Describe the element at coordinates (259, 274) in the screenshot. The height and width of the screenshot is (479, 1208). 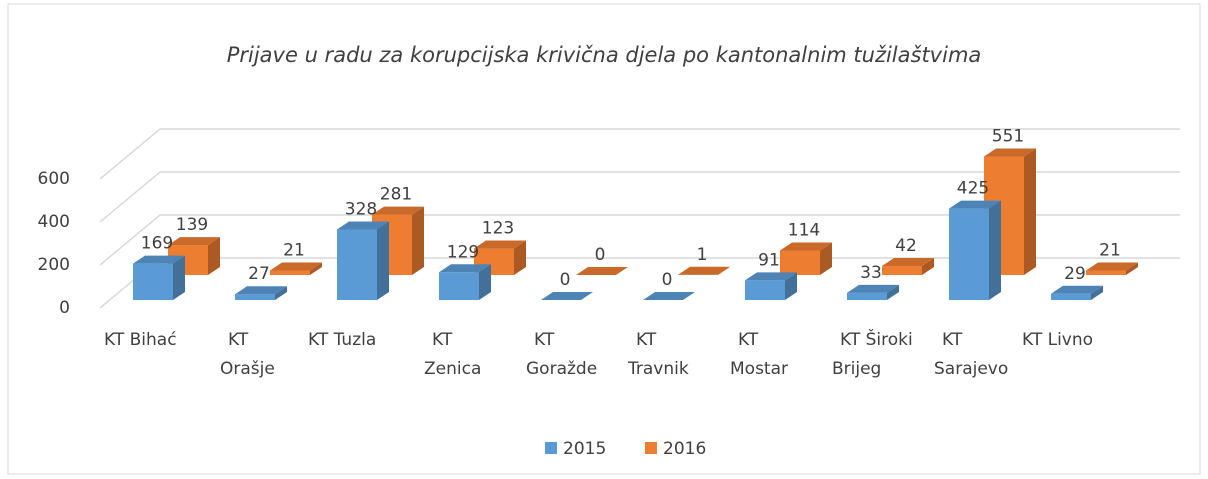
I see `value-label: 27` at that location.